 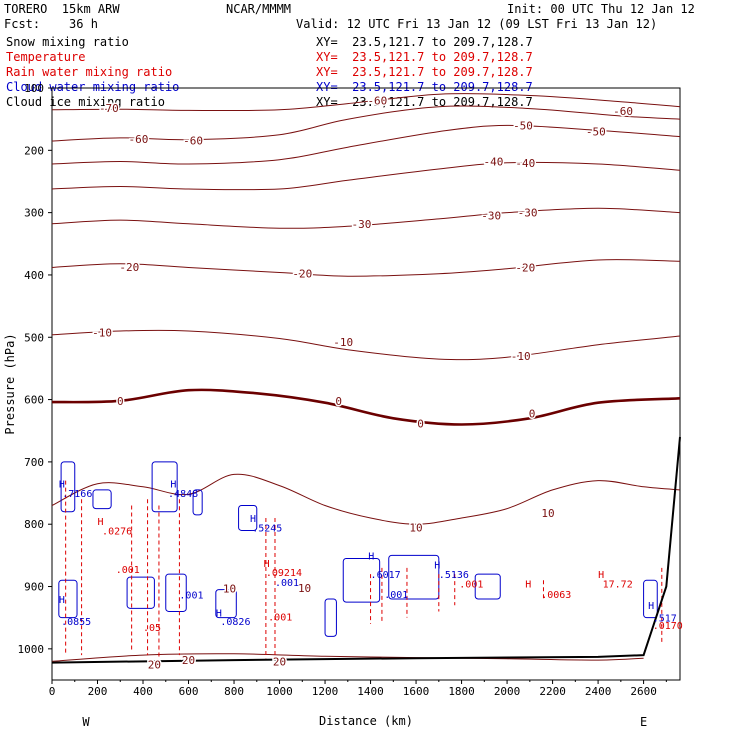 What do you see at coordinates (152, 628) in the screenshot?
I see `maximum-label: .05` at bounding box center [152, 628].